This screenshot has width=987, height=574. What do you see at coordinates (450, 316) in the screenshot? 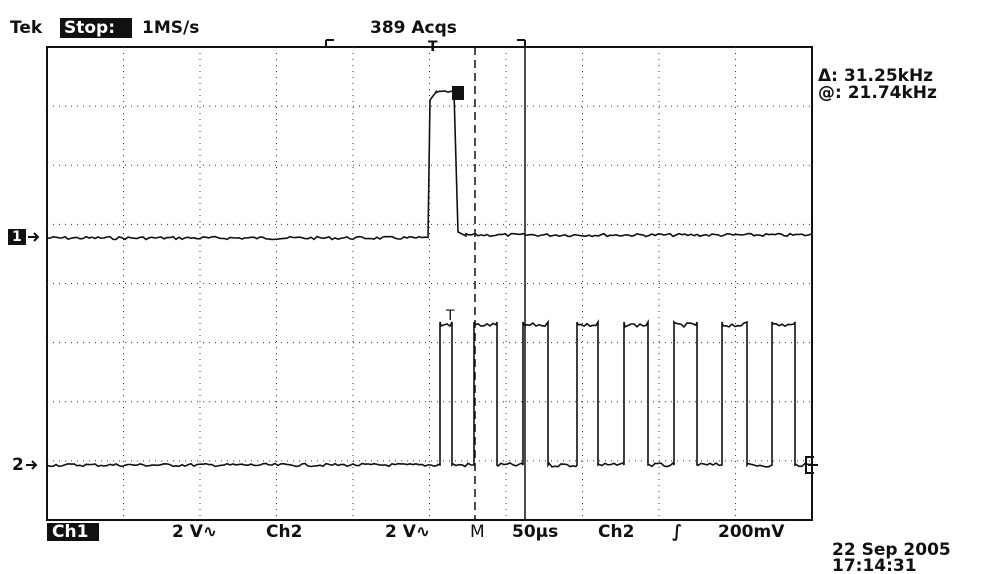
I see `trigger-marker: T` at bounding box center [450, 316].